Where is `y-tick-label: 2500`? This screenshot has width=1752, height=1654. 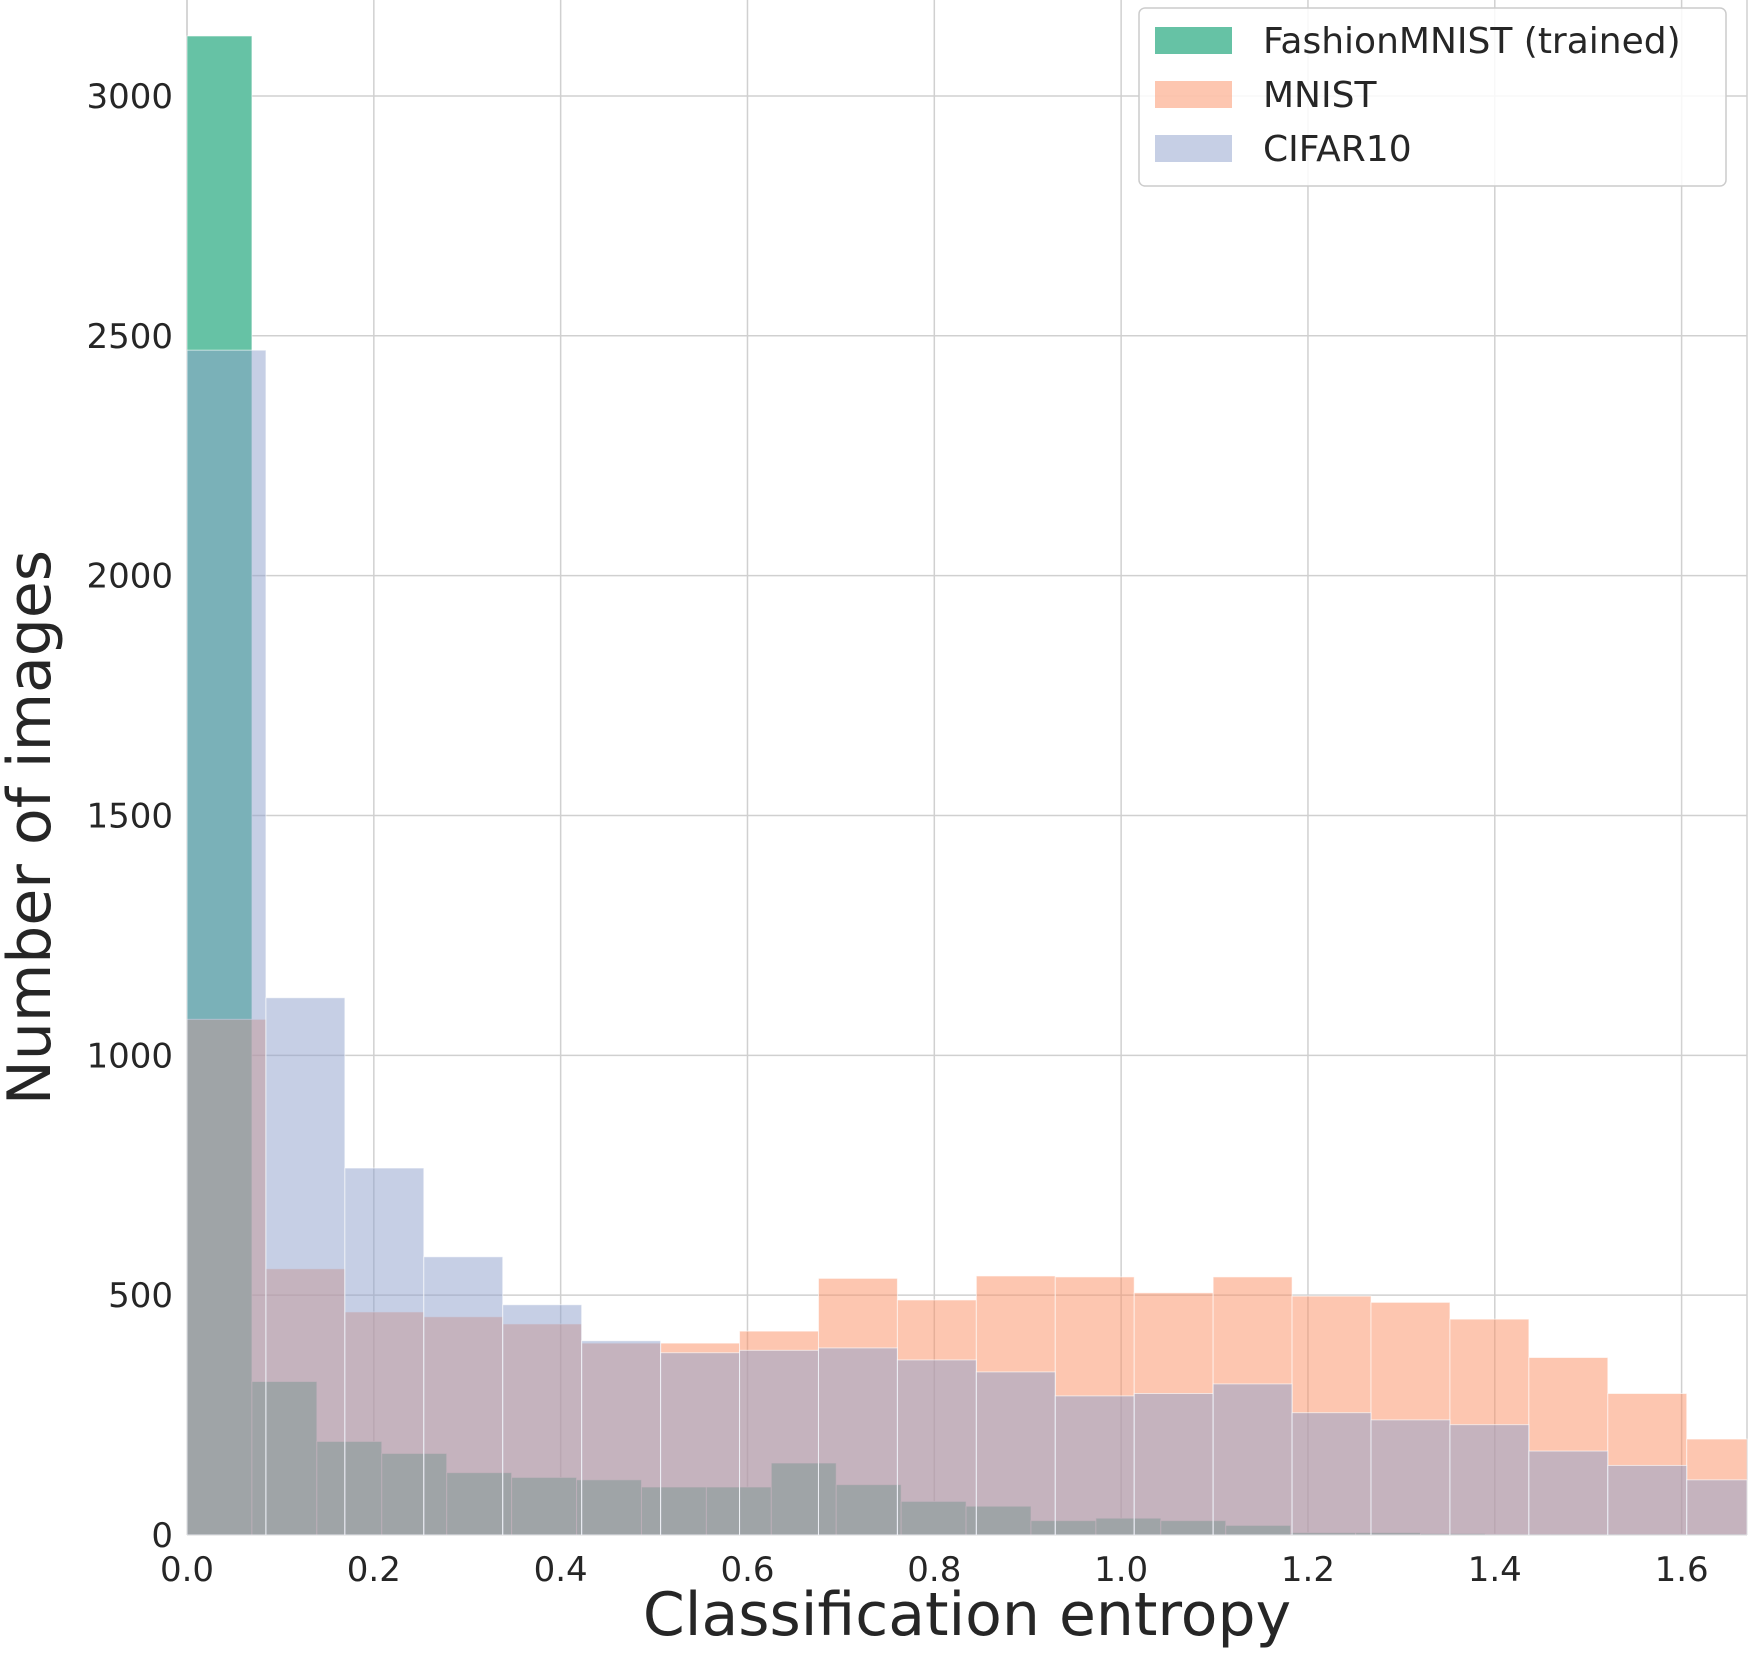
y-tick-label: 2500 is located at coordinates (129, 337).